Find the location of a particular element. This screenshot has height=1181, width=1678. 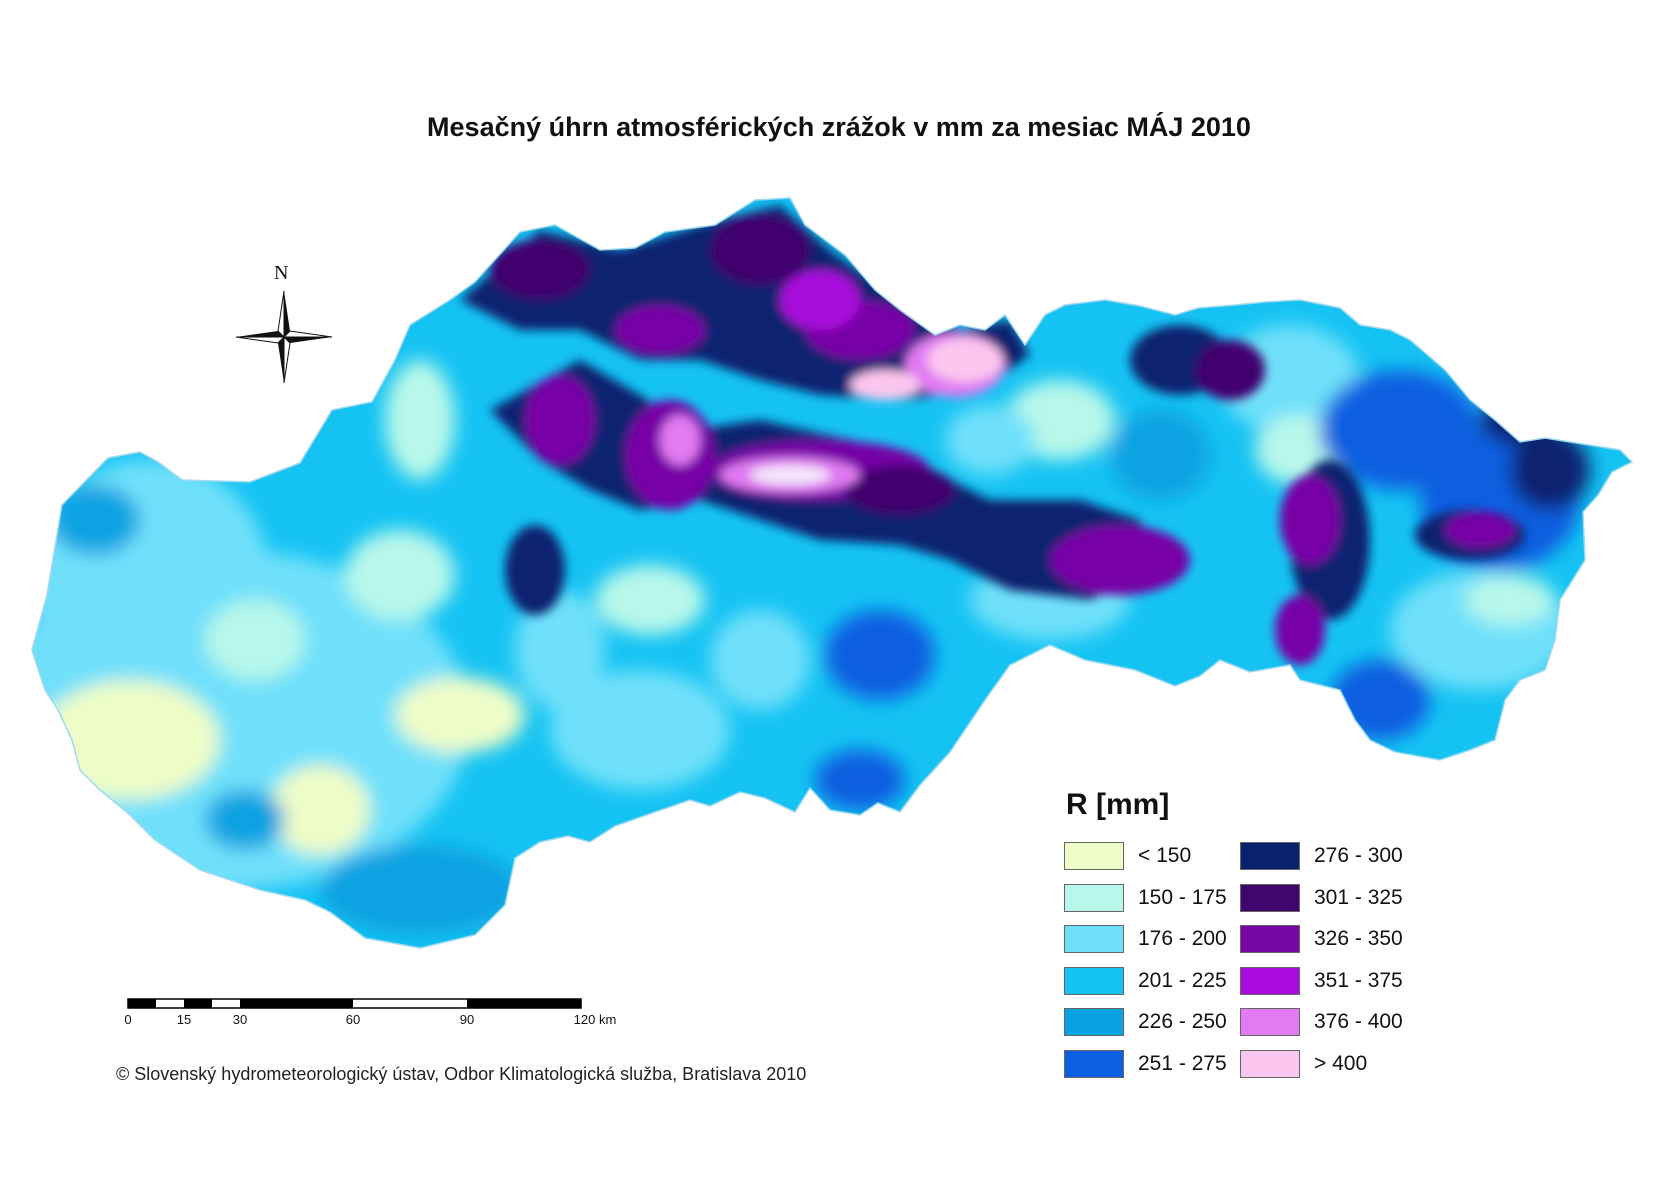

scale-bar is located at coordinates (354, 1003).